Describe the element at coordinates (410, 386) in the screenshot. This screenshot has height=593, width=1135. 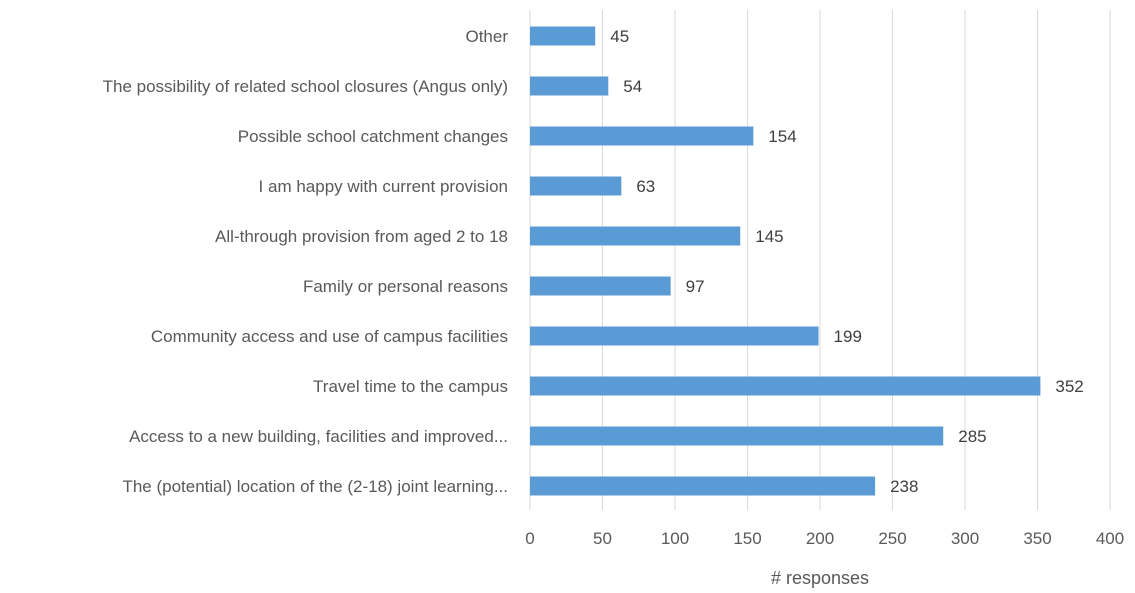
I see `category-label: Travel time to the campus` at that location.